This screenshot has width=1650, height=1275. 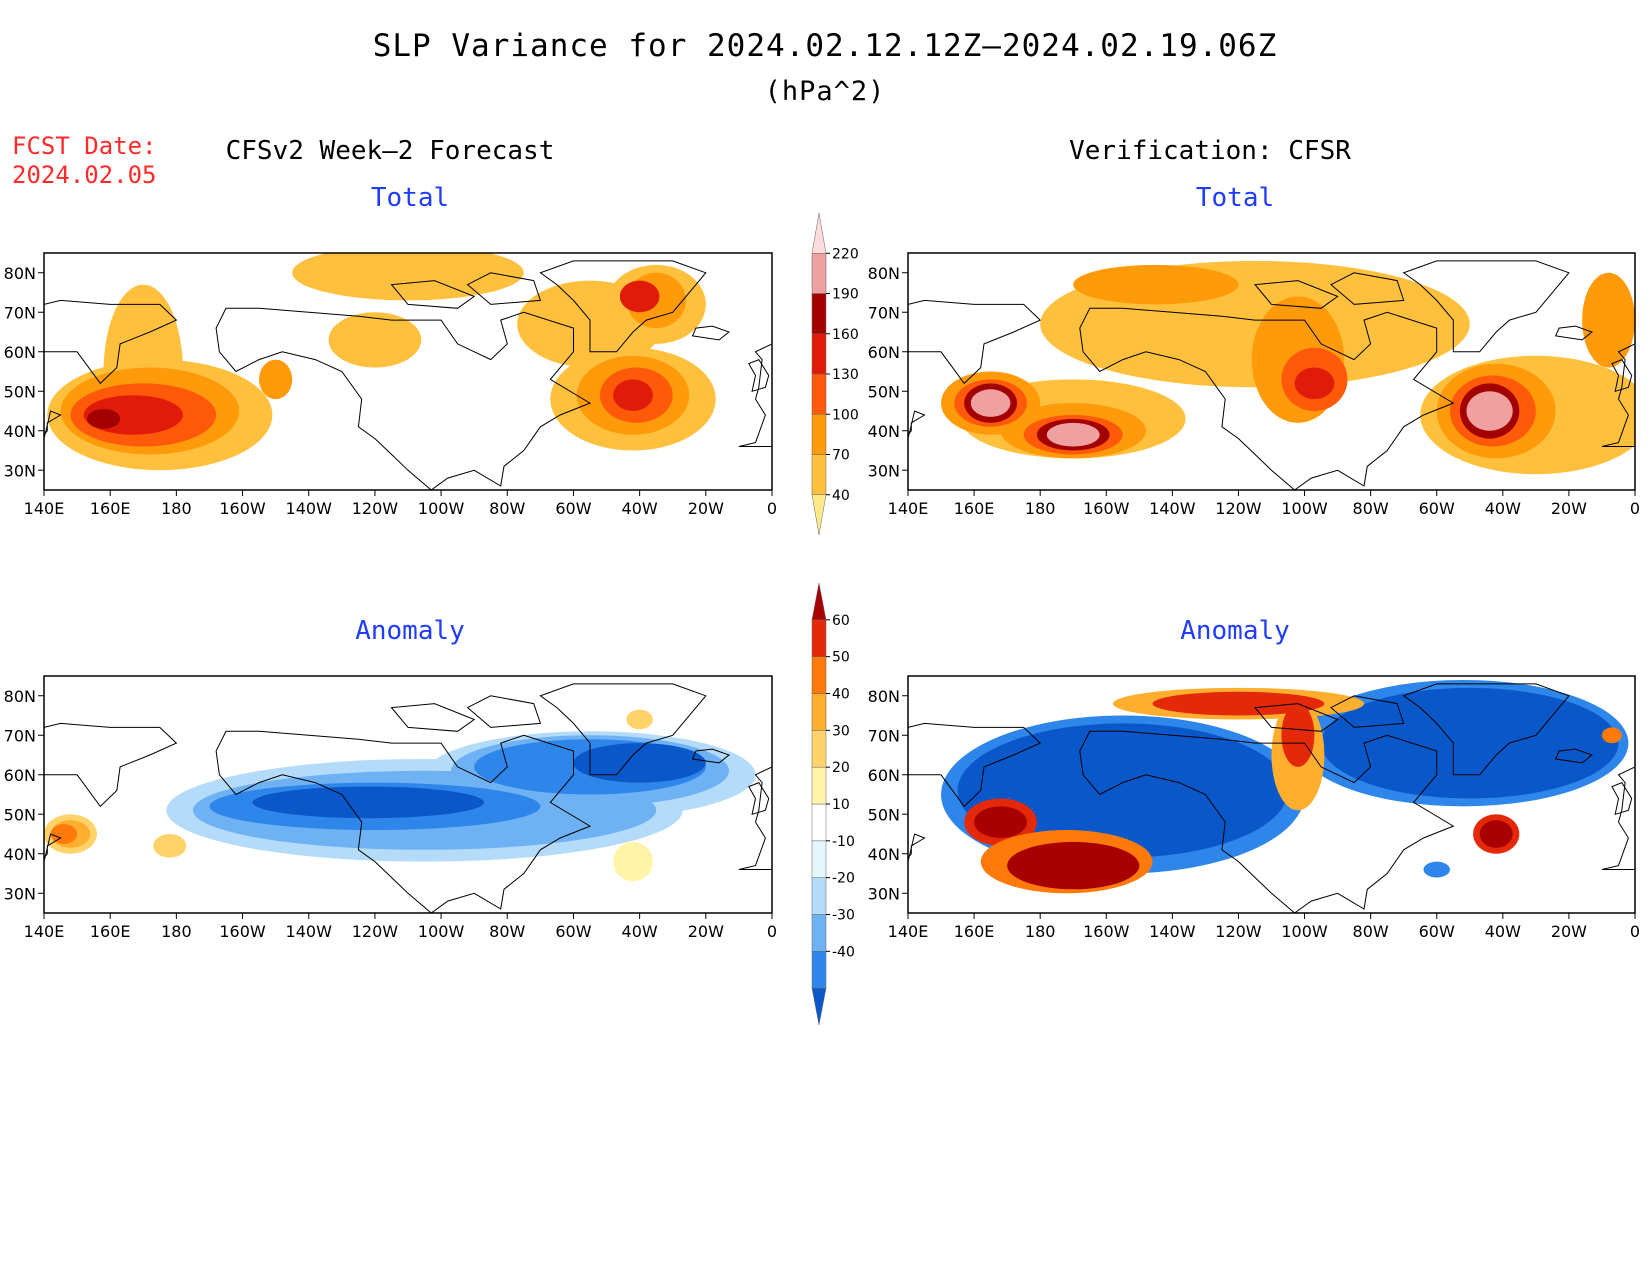 What do you see at coordinates (843, 916) in the screenshot?
I see `anomaly-colorbar-label: -30` at bounding box center [843, 916].